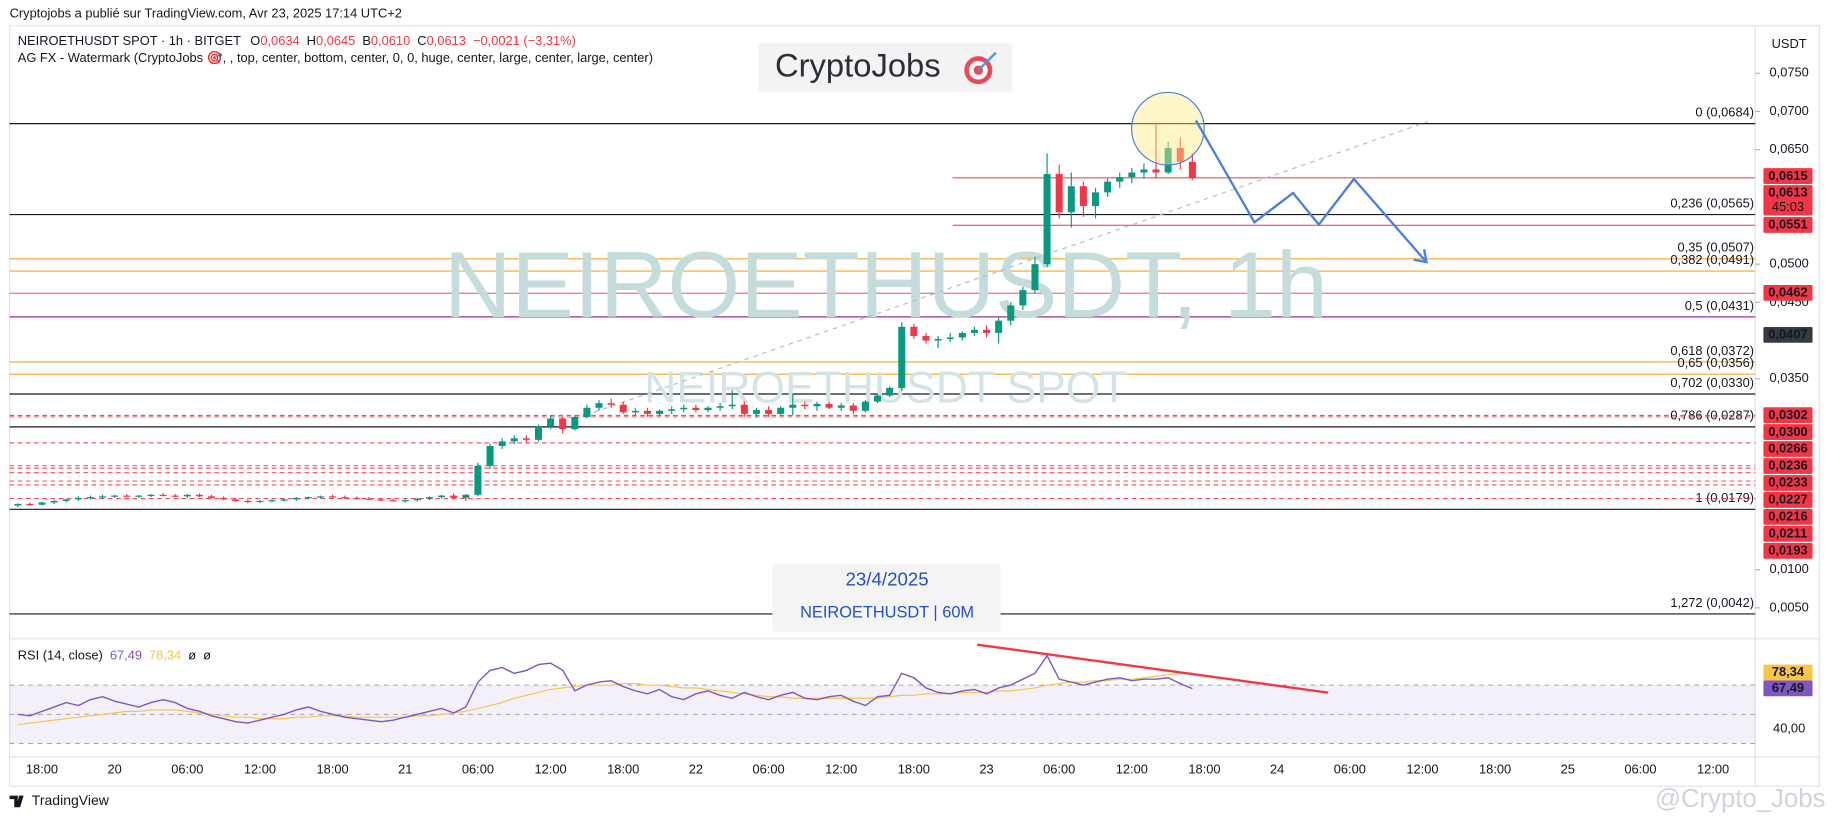 Image resolution: width=1835 pixels, height=819 pixels. What do you see at coordinates (1420, 256) in the screenshot?
I see `projection-arrowhead` at bounding box center [1420, 256].